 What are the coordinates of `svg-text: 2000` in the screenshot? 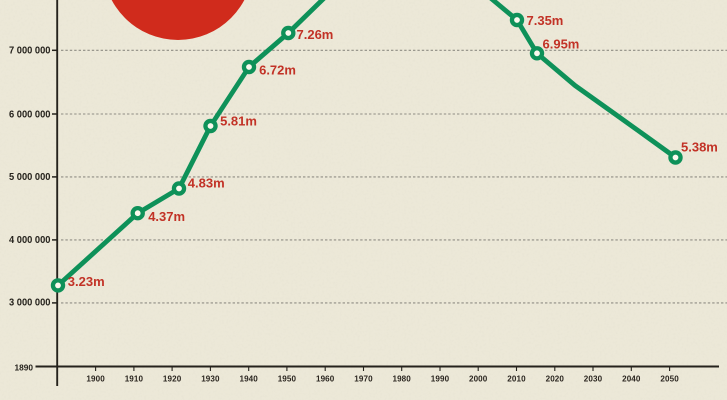 It's located at (478, 379).